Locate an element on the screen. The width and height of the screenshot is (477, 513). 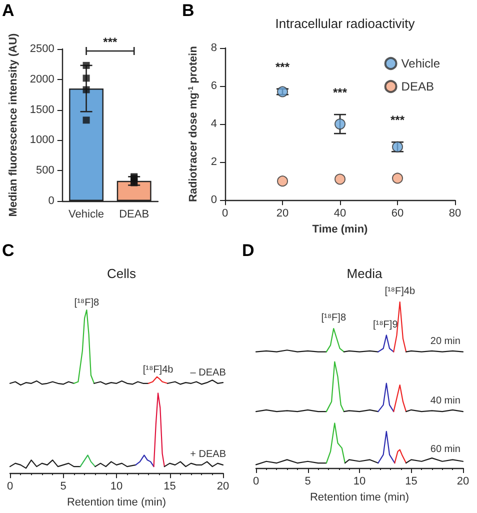
chart-title: Media is located at coordinates (364, 273).